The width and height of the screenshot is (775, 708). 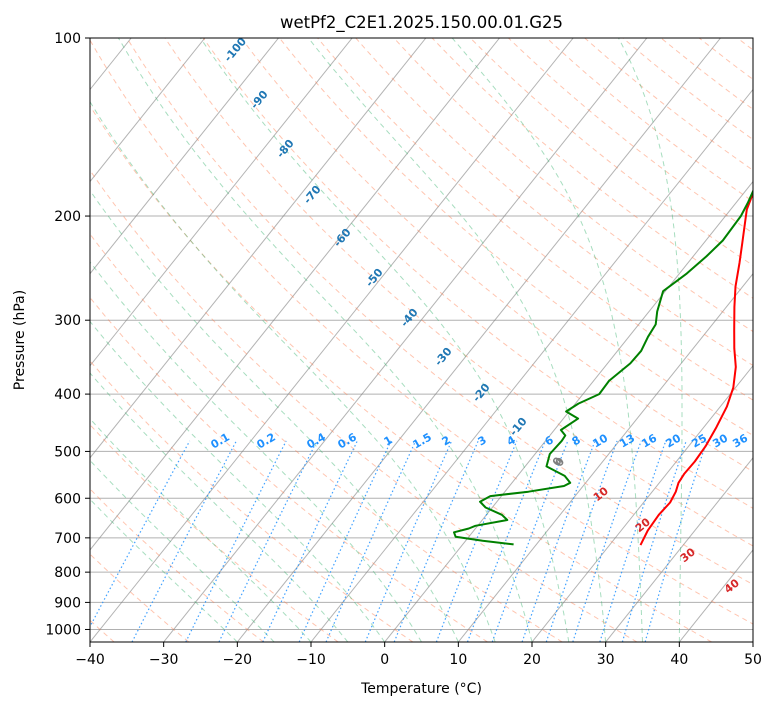 I want to click on x-tick-label: 30, so click(x=606, y=660).